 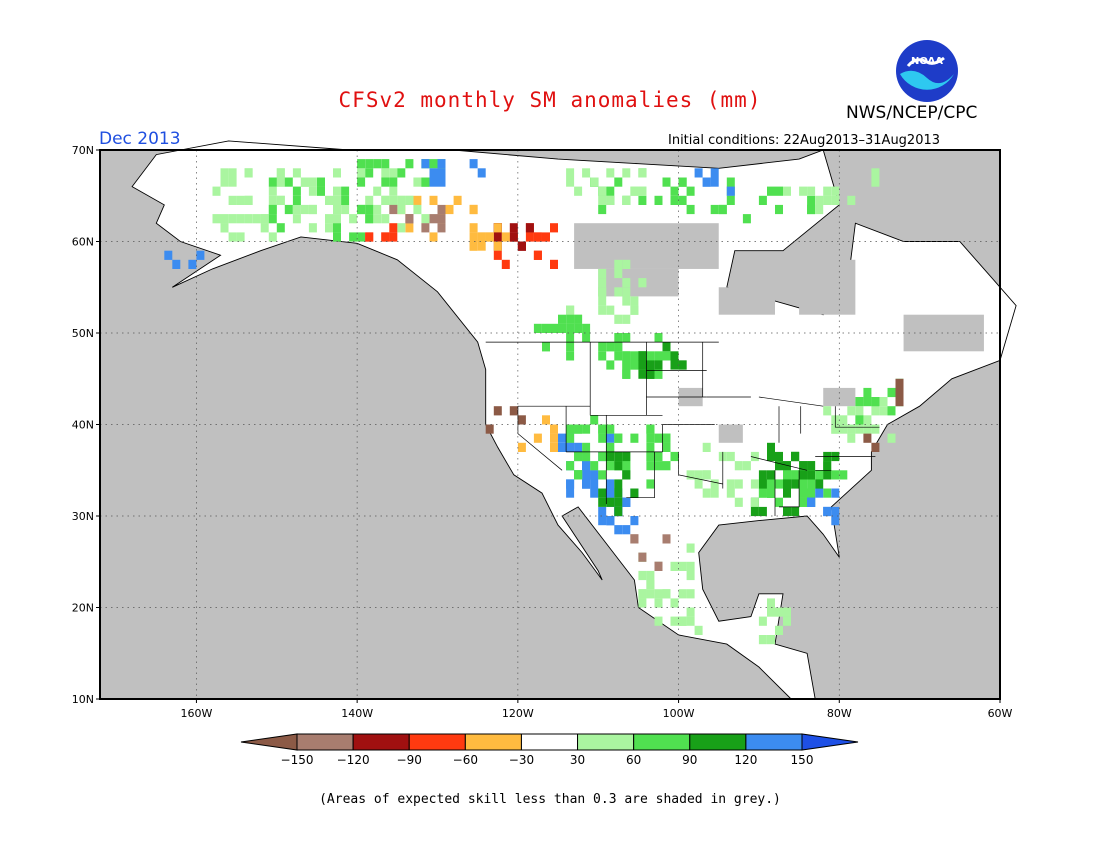 I want to click on state-boundary, so click(x=791, y=401).